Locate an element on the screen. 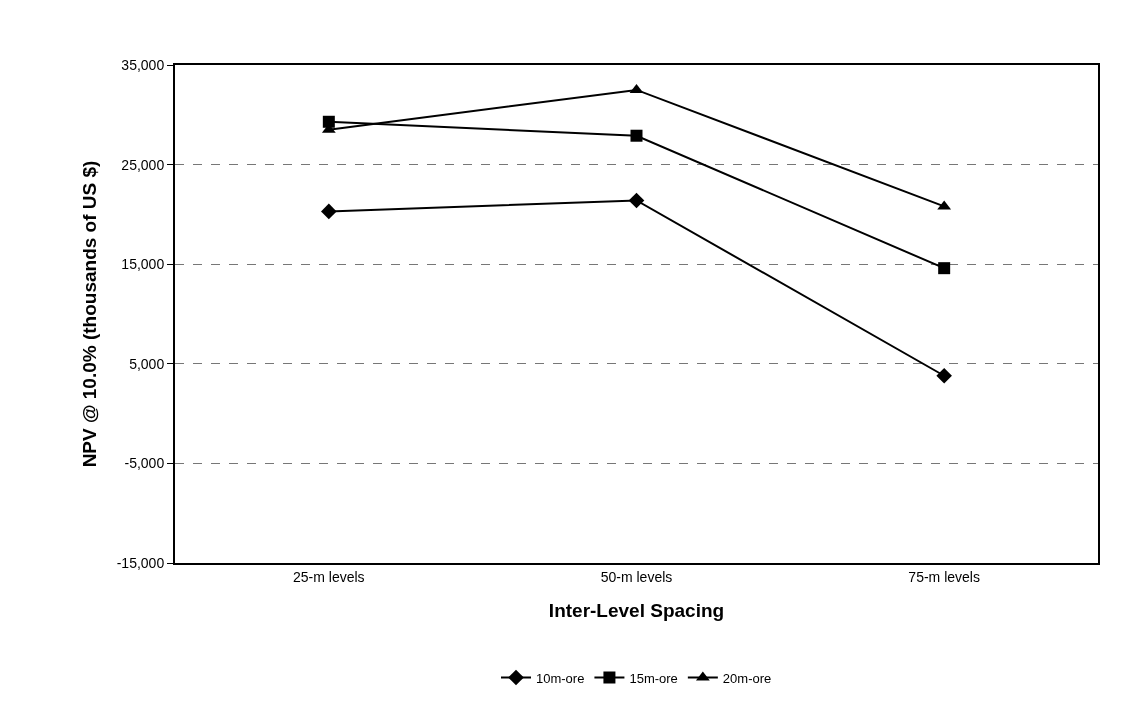 The width and height of the screenshot is (1138, 713). y-tick-label: 25,000 is located at coordinates (143, 164).